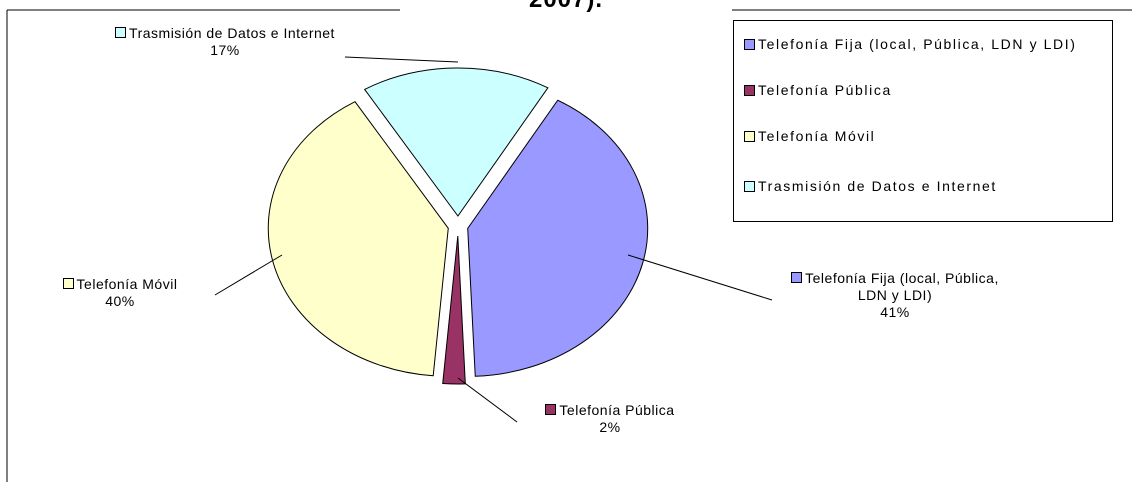 The height and width of the screenshot is (482, 1132). What do you see at coordinates (817, 136) in the screenshot?
I see `legend-label: Telefonía Móvil` at bounding box center [817, 136].